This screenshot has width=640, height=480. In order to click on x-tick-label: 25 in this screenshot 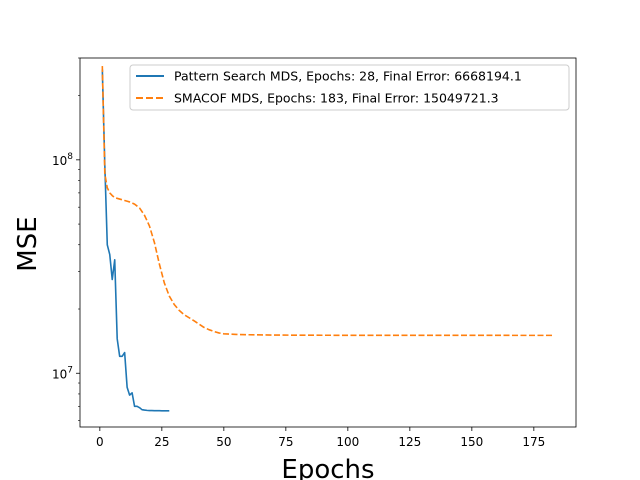, I will do `click(161, 442)`.